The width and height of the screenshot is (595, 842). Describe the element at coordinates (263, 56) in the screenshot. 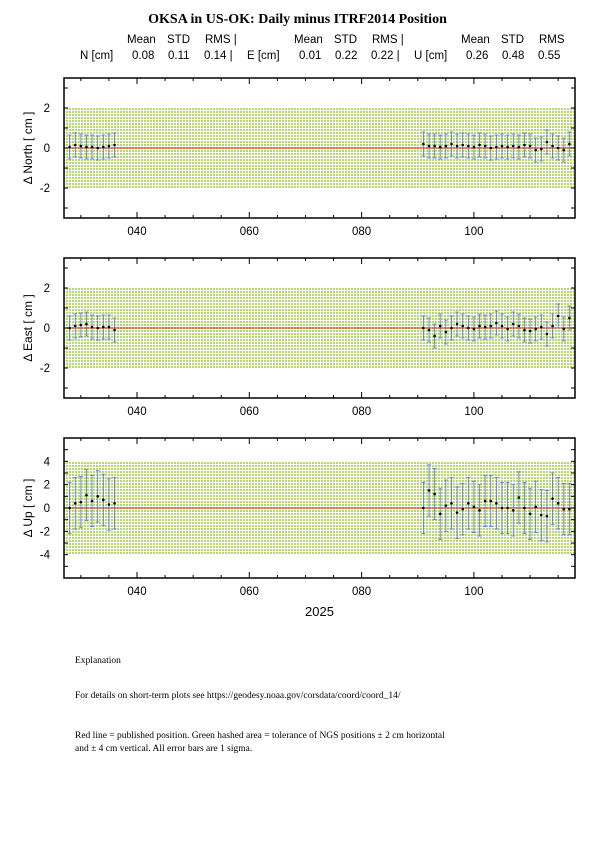

I see `stat-label-east: E [cm]` at that location.